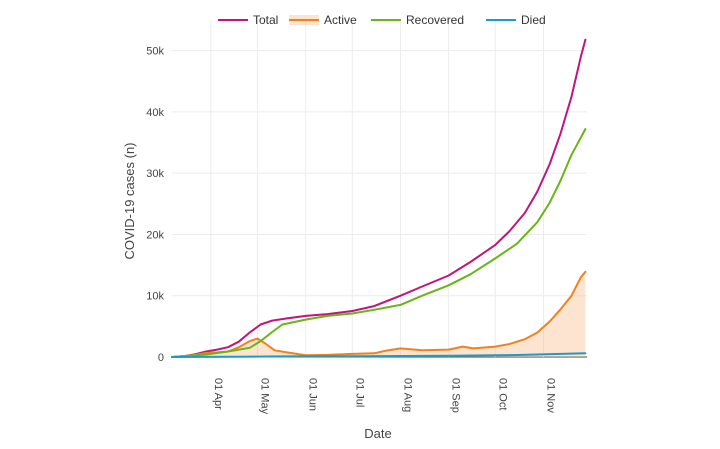  I want to click on legend-label: Died, so click(533, 20).